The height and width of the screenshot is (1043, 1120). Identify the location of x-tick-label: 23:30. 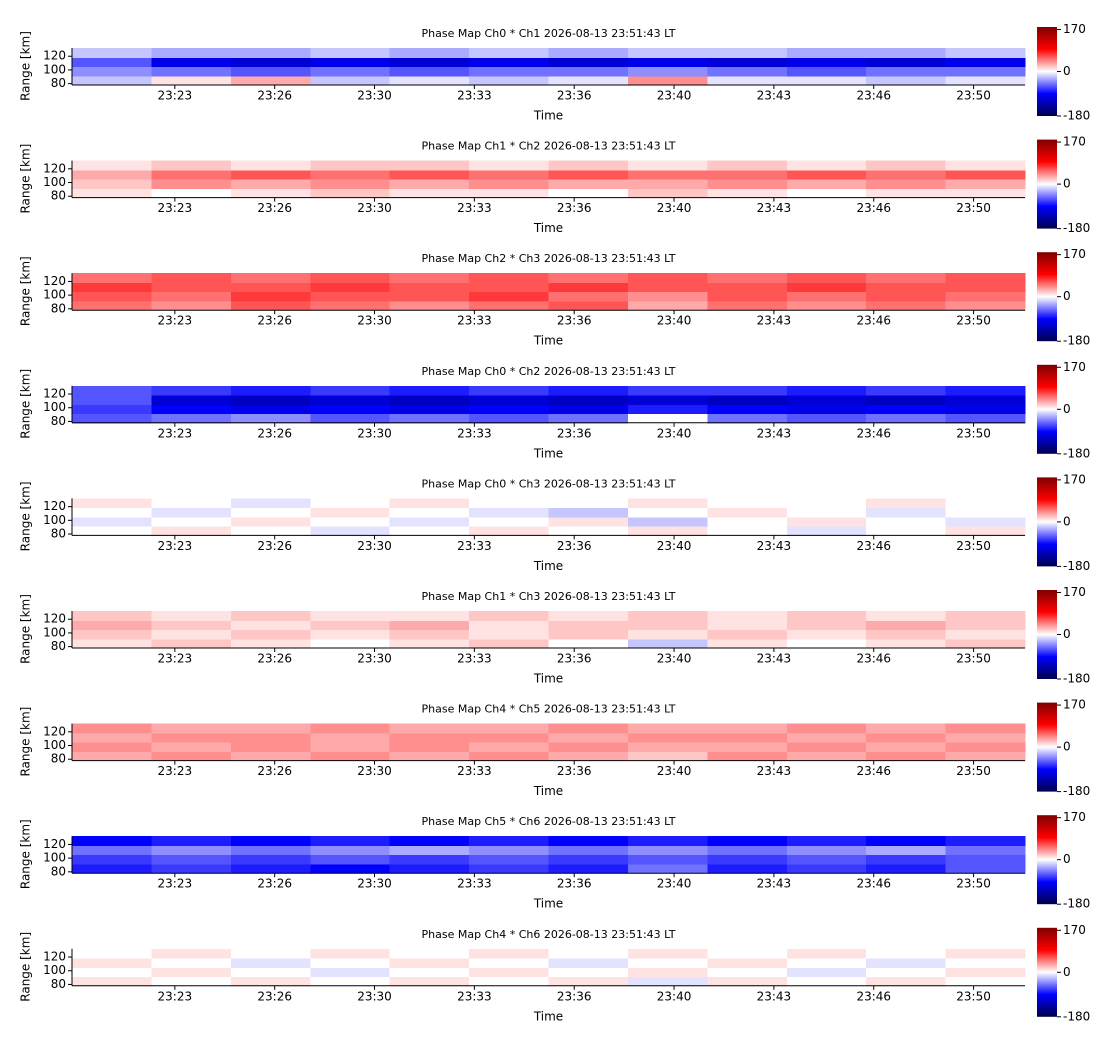
(374, 996).